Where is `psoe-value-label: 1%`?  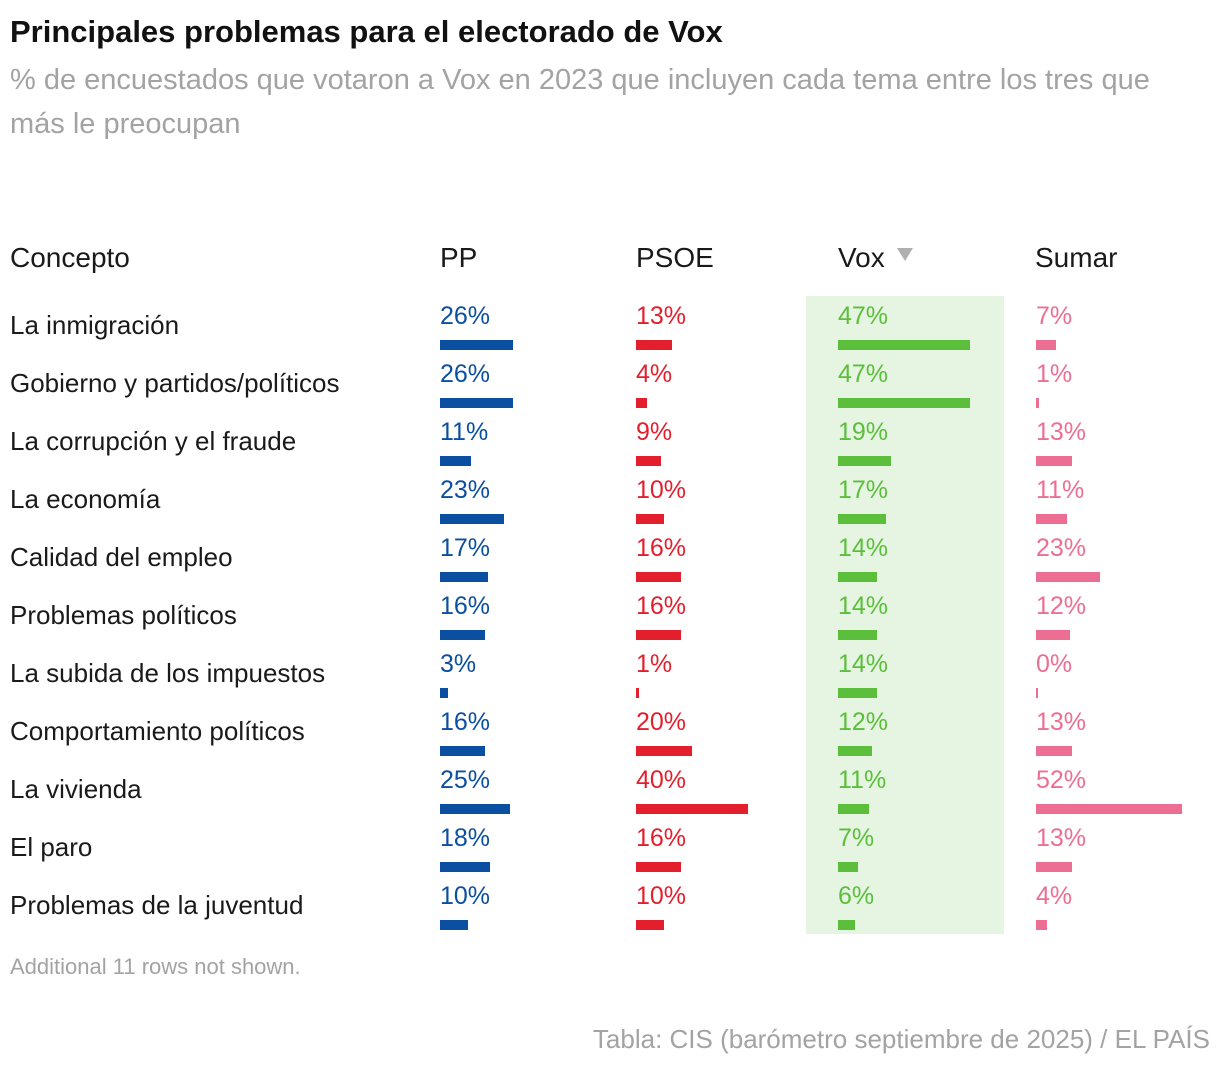
psoe-value-label: 1% is located at coordinates (654, 664).